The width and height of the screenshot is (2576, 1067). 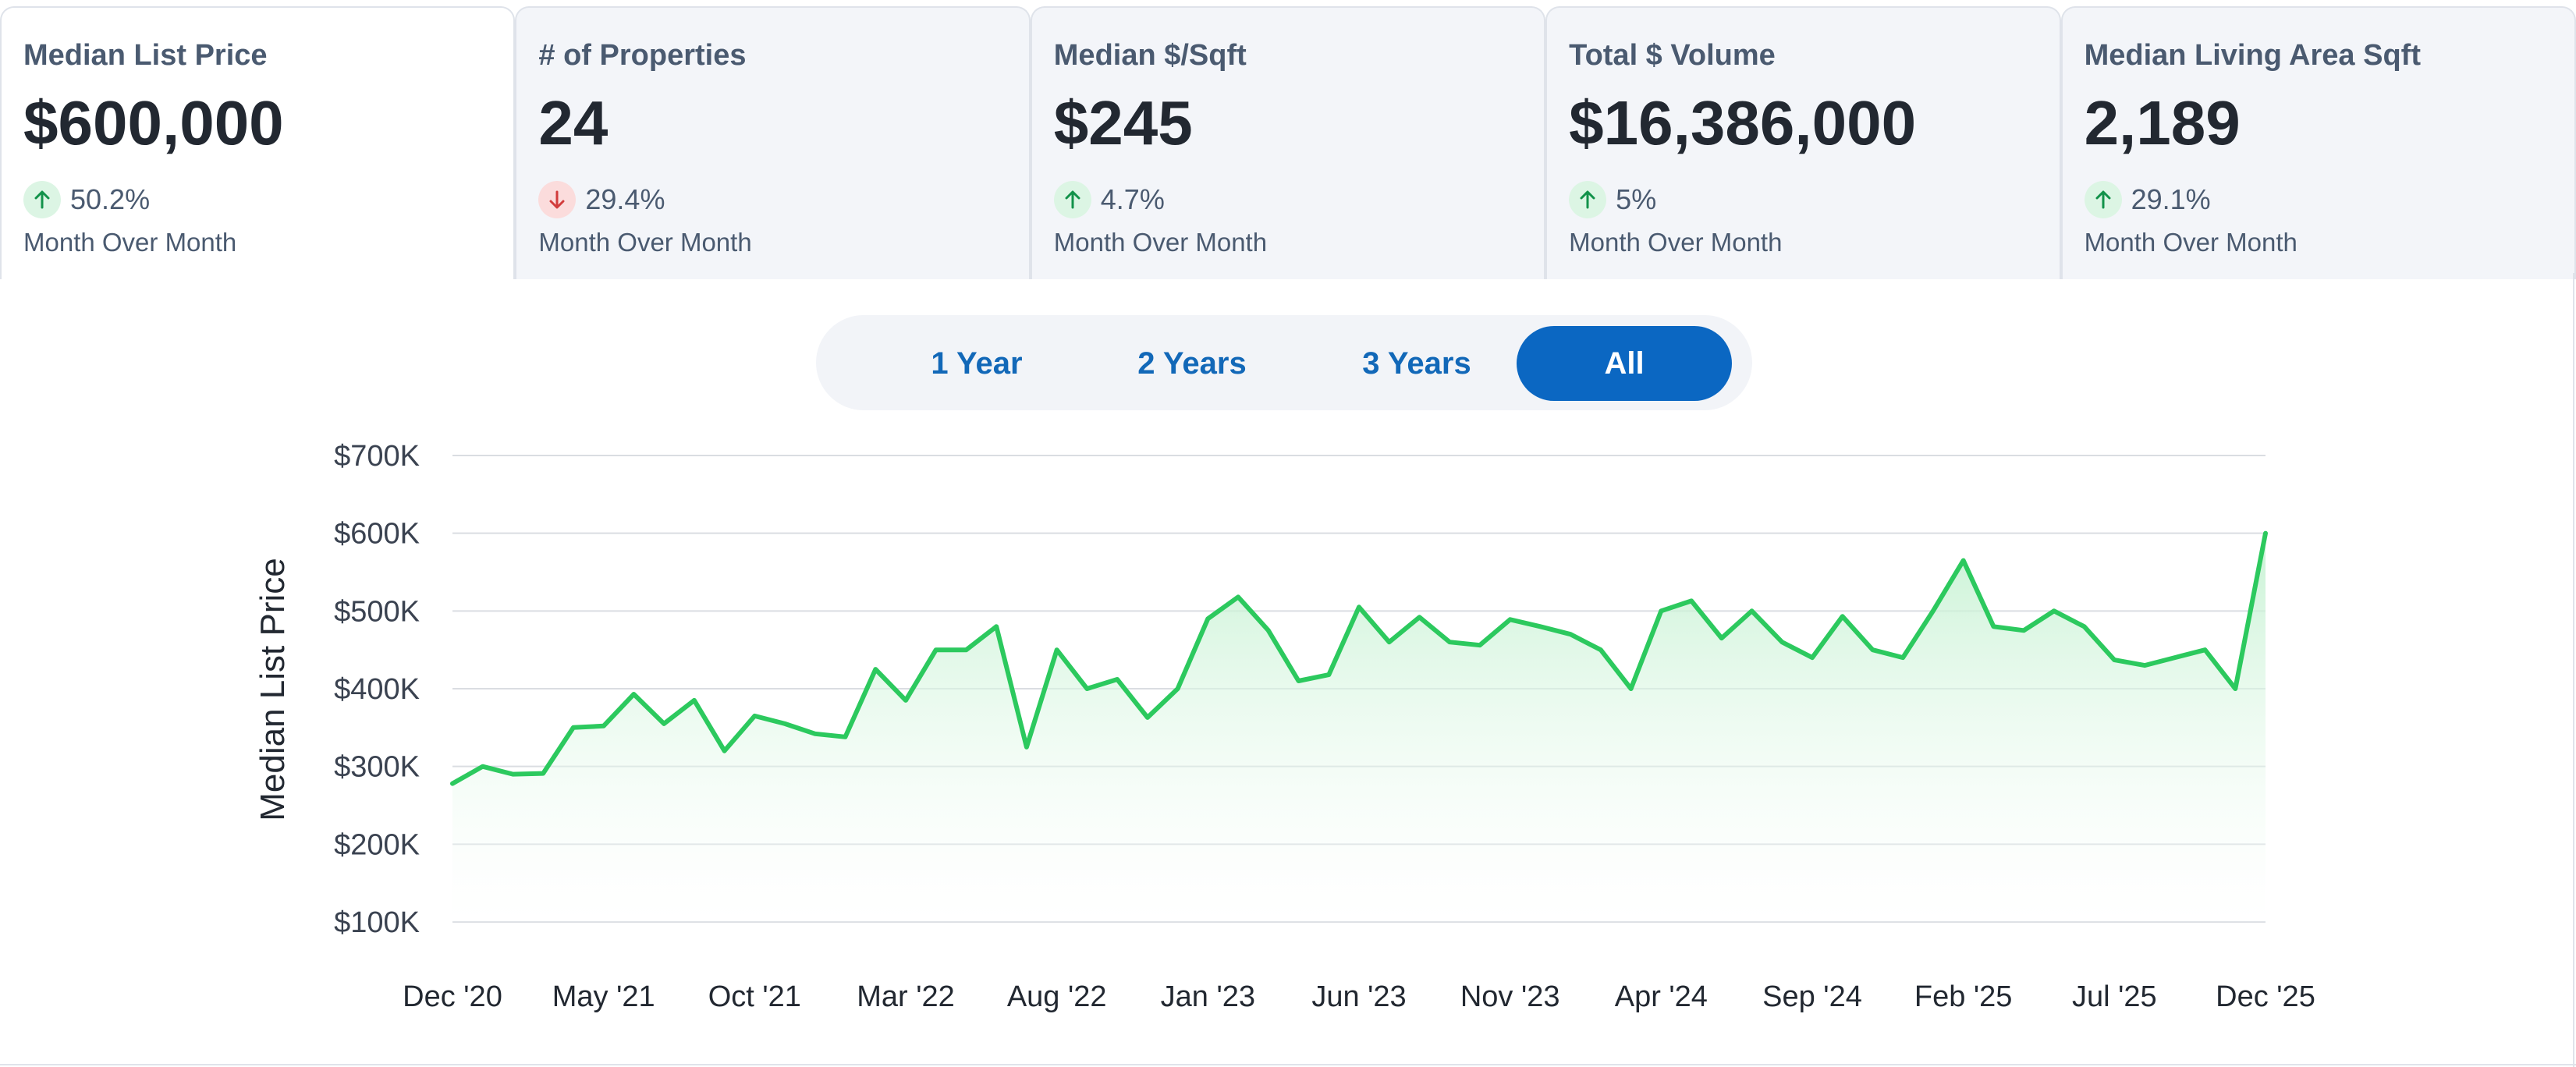 I want to click on range-option-button: All, so click(x=1624, y=363).